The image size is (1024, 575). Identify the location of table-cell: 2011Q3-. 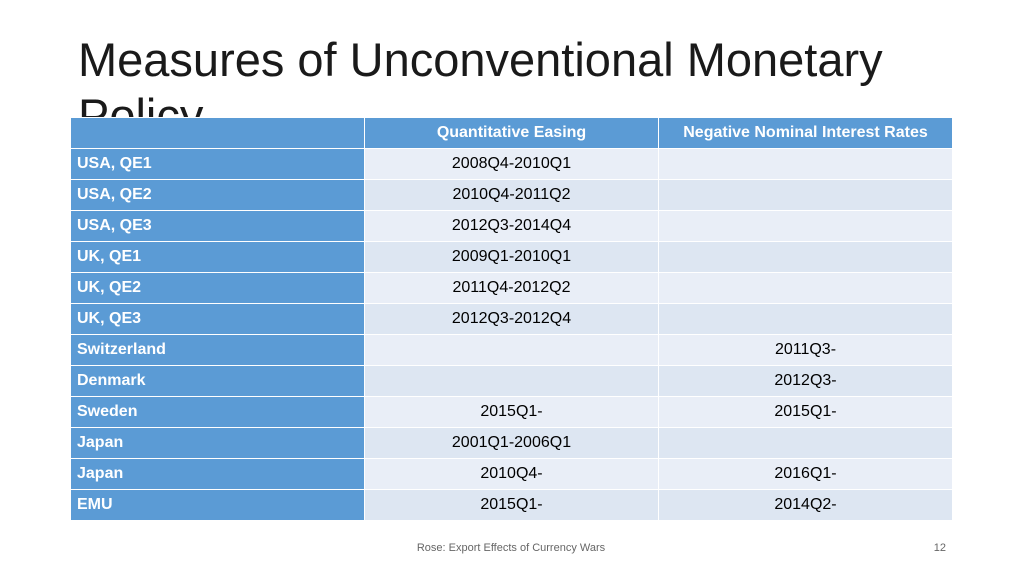
(805, 350).